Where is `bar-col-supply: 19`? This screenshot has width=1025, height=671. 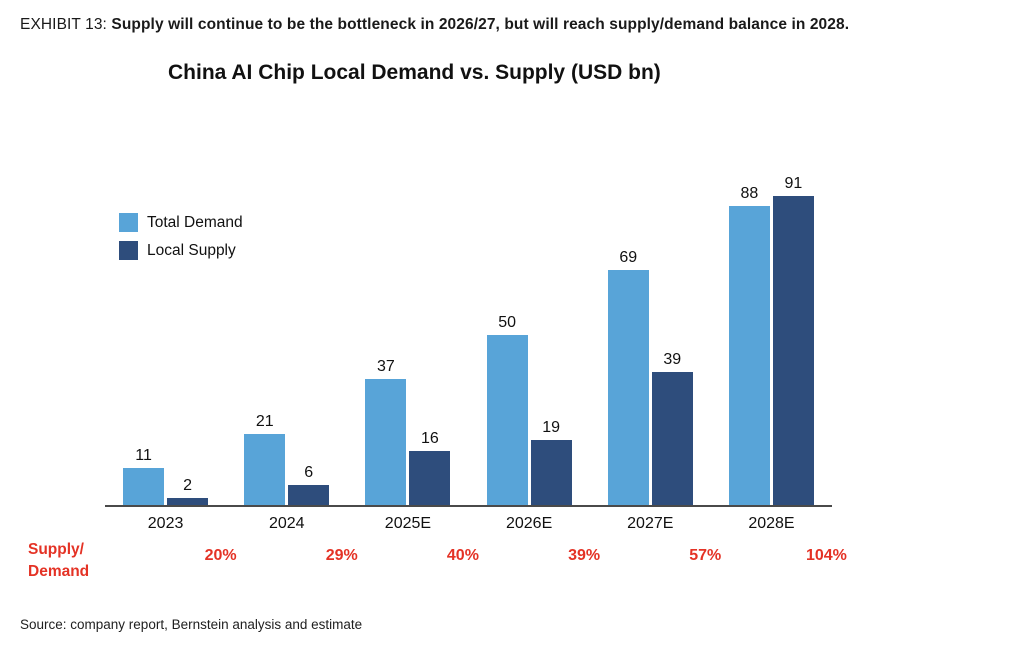 bar-col-supply: 19 is located at coordinates (551, 462).